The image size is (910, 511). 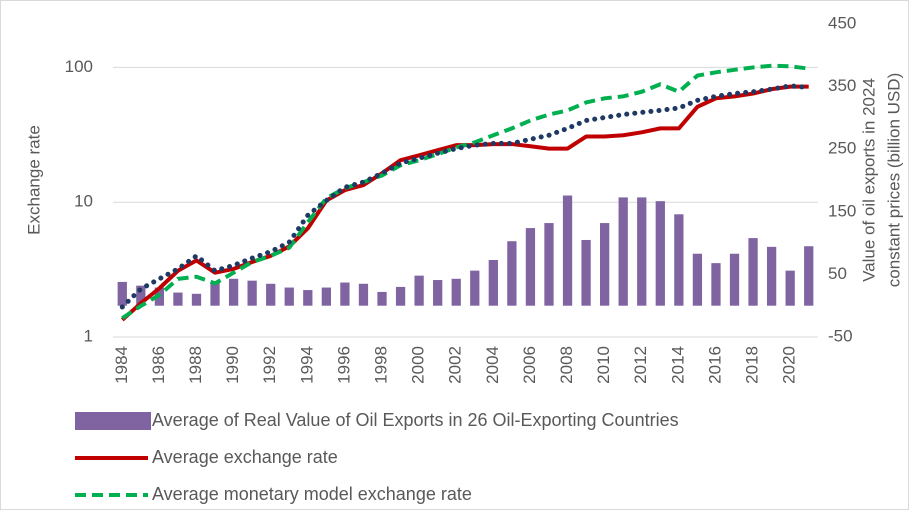 What do you see at coordinates (842, 85) in the screenshot?
I see `y2-tick-label: 350` at bounding box center [842, 85].